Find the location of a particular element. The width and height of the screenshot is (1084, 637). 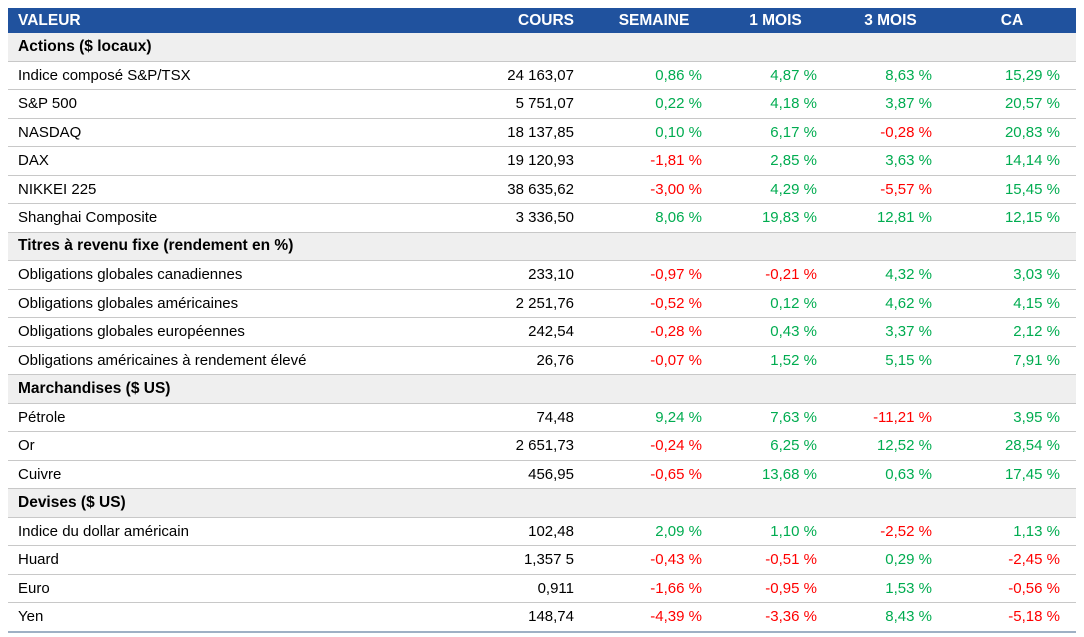

mois-3-change-cell: 5,15 % is located at coordinates (890, 360).